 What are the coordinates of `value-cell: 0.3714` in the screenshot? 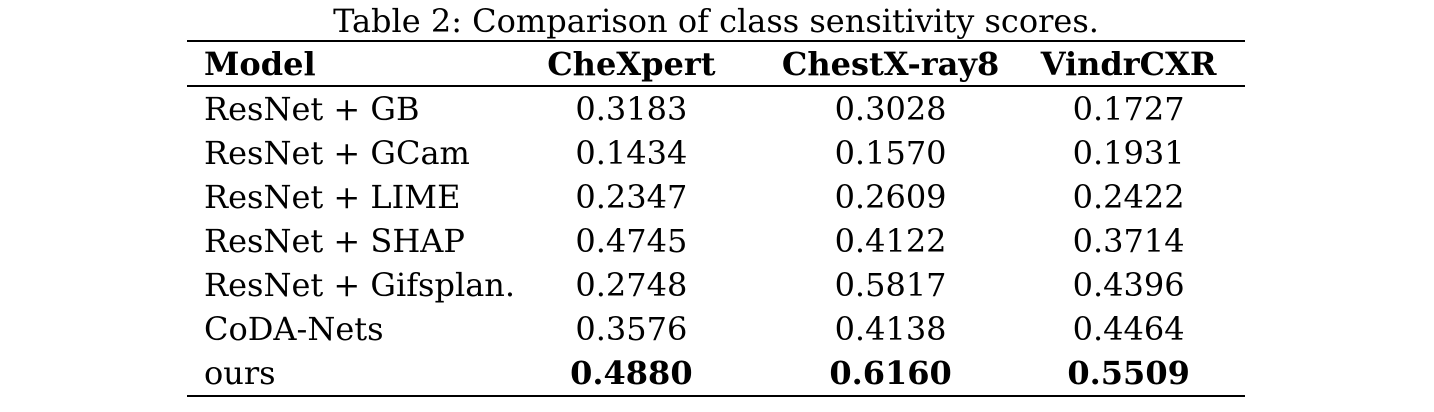 It's located at (1128, 241).